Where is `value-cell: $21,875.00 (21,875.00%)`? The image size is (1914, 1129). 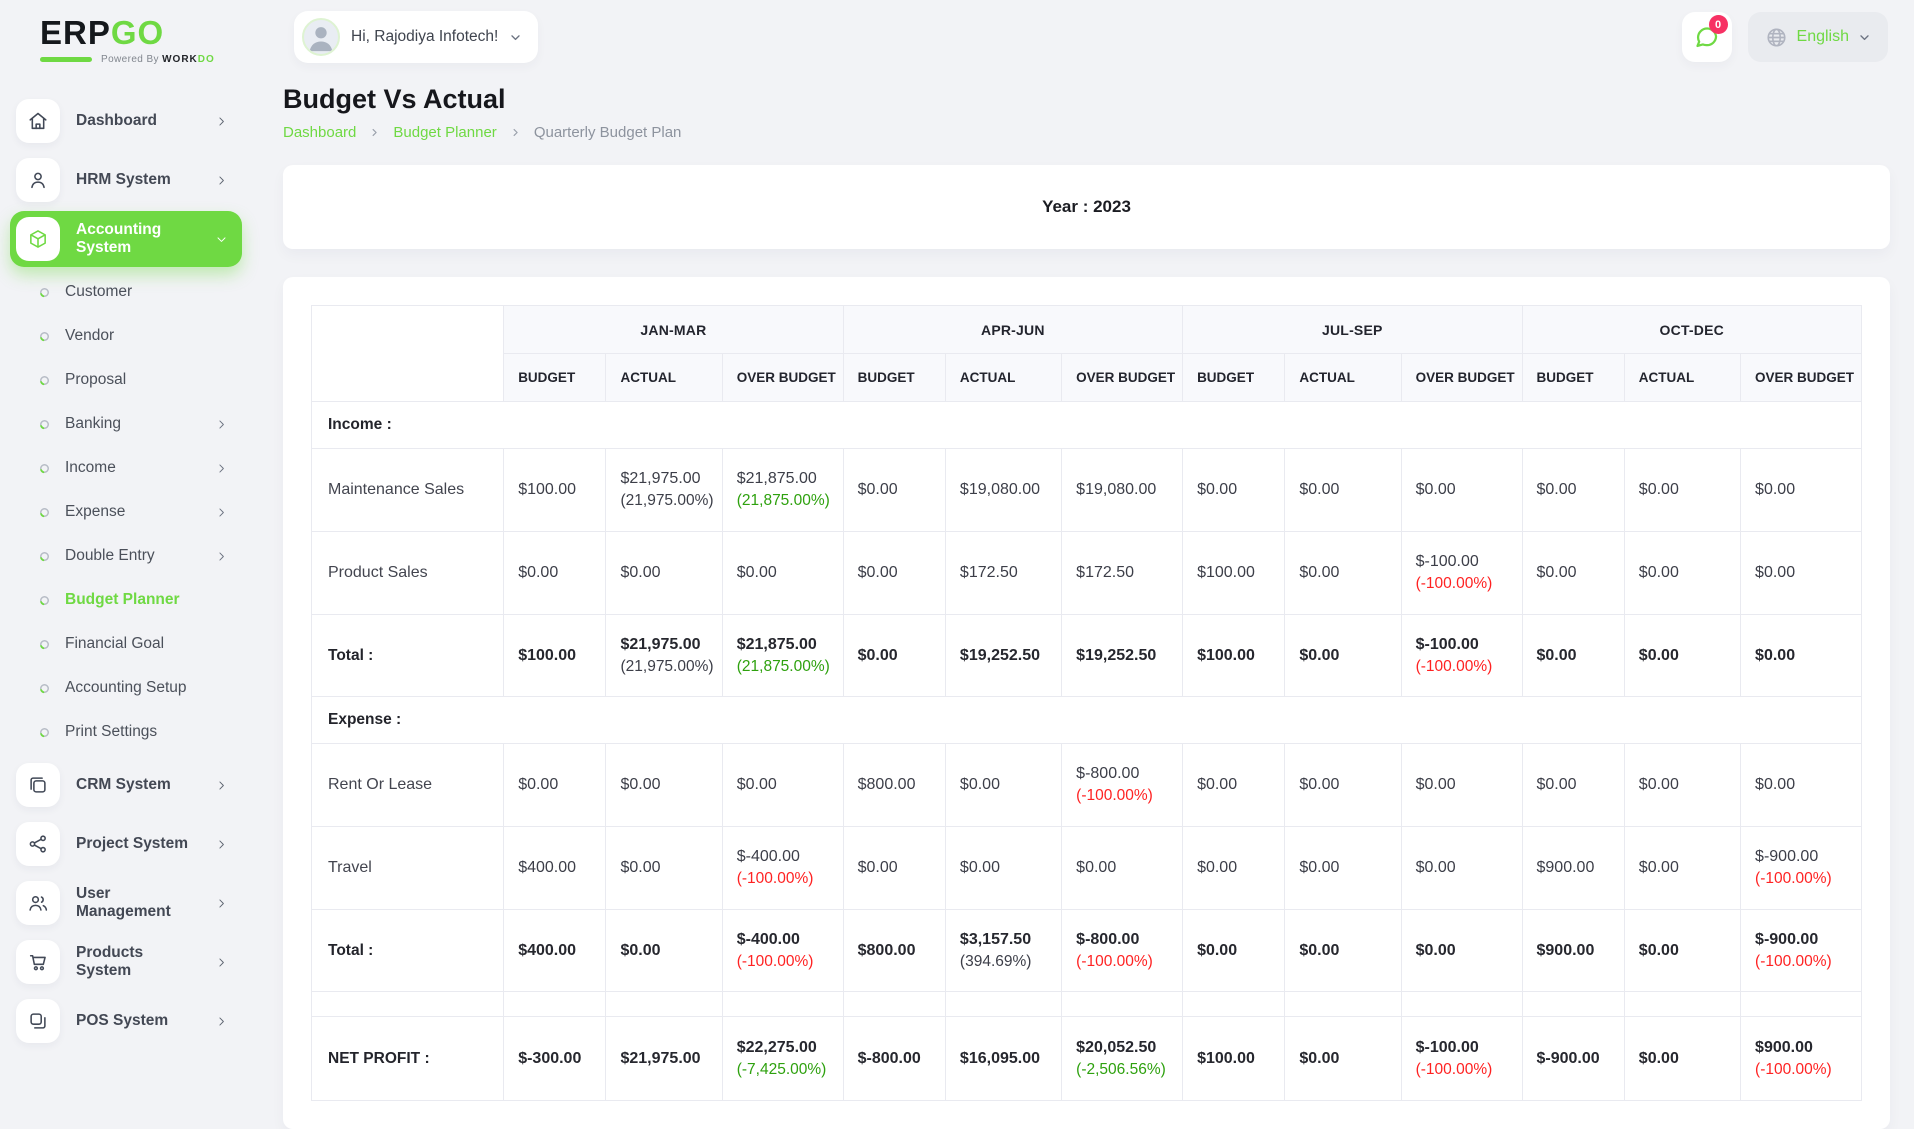
value-cell: $21,875.00 (21,875.00%) is located at coordinates (782, 490).